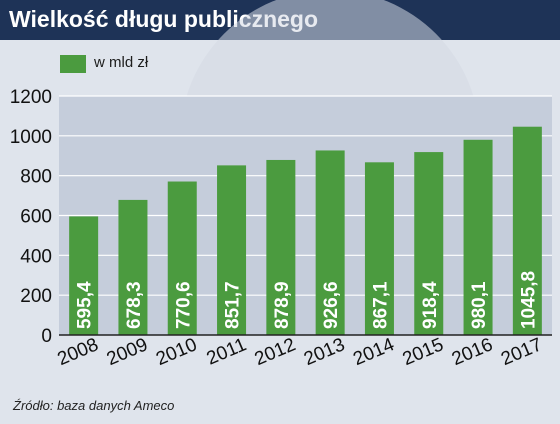 The height and width of the screenshot is (424, 560). I want to click on bar-value-label: 878,9, so click(282, 305).